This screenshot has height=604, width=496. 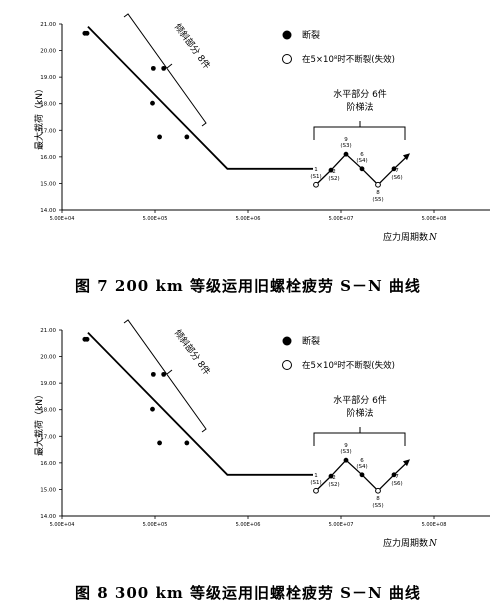 What do you see at coordinates (333, 179) in the screenshot?
I see `staircase-sample-label: (S2)` at bounding box center [333, 179].